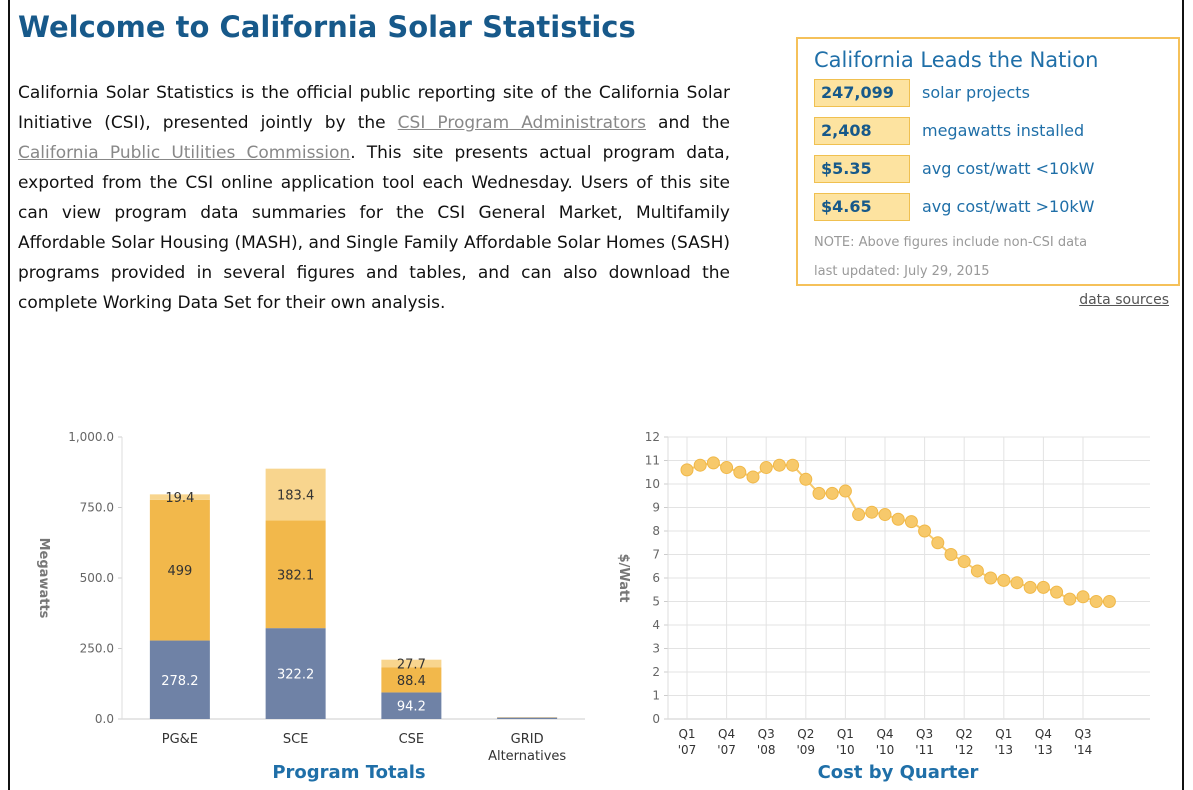 The width and height of the screenshot is (1193, 790). Describe the element at coordinates (687, 742) in the screenshot. I see `x-tick-label: Q1'07` at that location.